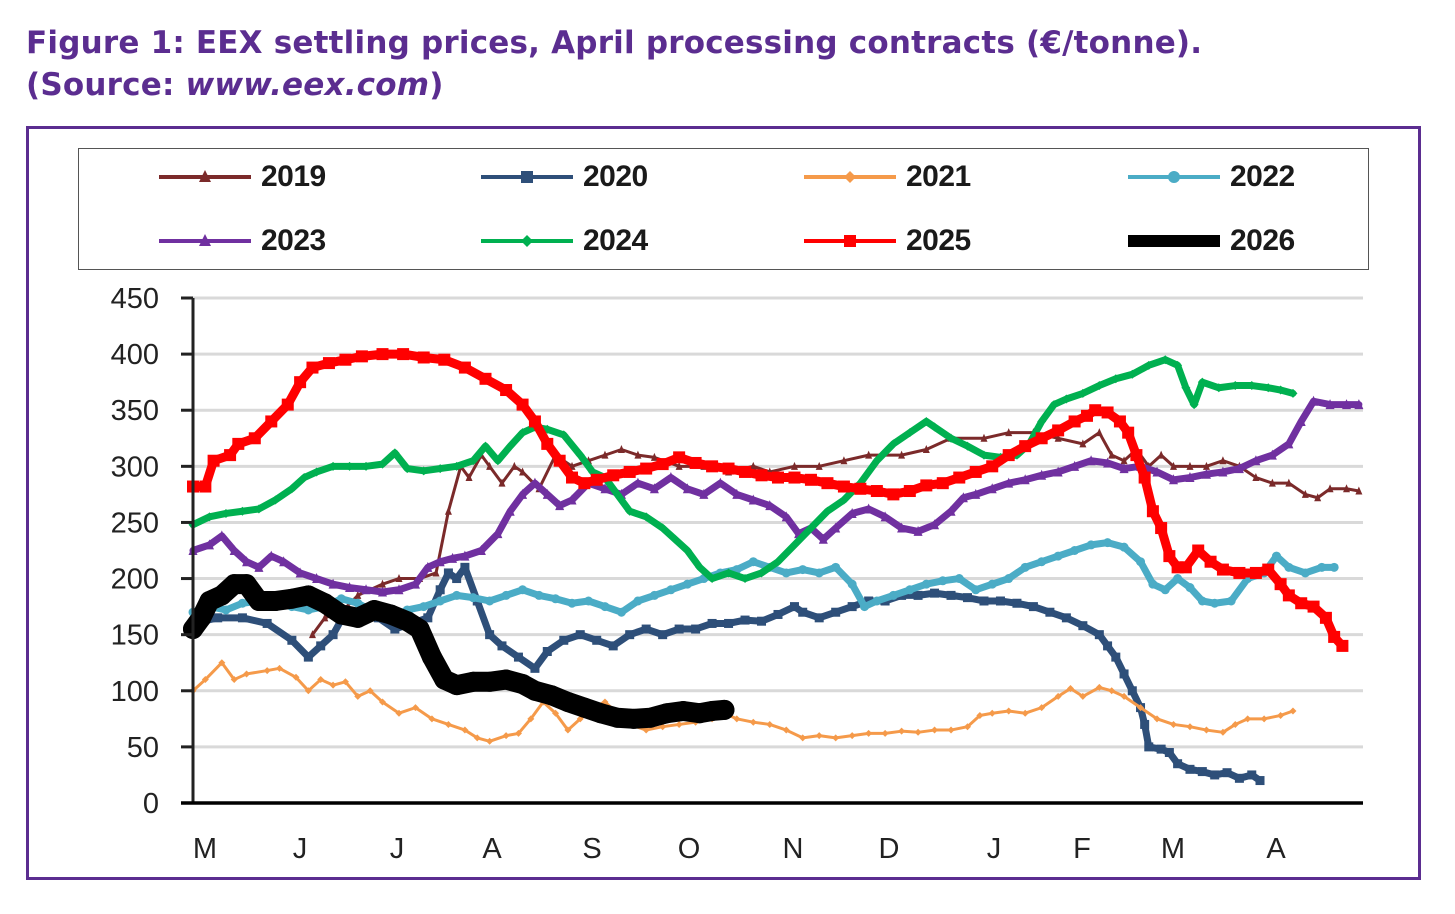 The height and width of the screenshot is (914, 1455). What do you see at coordinates (106, 85) in the screenshot?
I see `title-source-prefix: (Source:` at bounding box center [106, 85].